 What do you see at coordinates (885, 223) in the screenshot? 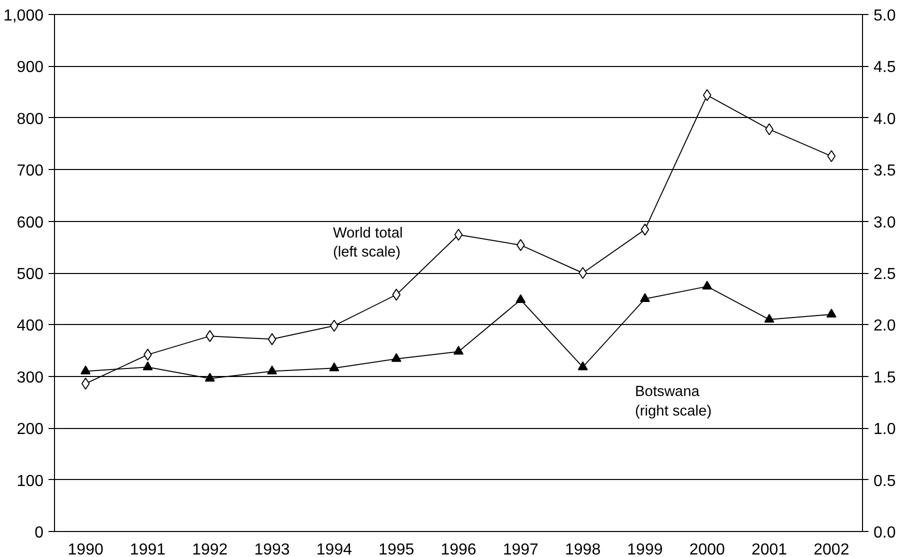
I see `y2-tick-label: 3.0` at bounding box center [885, 223].